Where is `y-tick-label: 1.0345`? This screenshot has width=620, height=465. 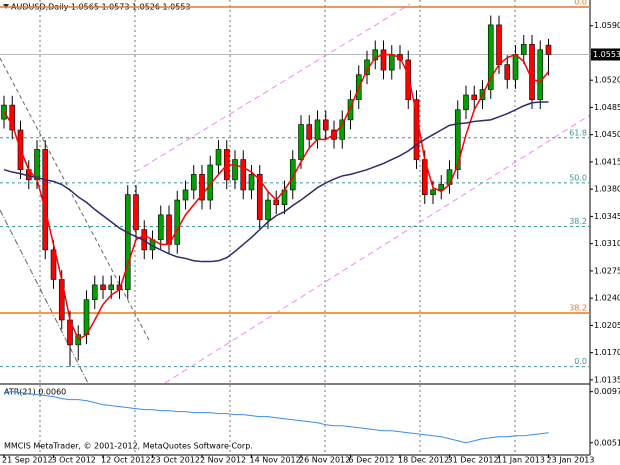
y-tick-label: 1.0345 is located at coordinates (607, 216).